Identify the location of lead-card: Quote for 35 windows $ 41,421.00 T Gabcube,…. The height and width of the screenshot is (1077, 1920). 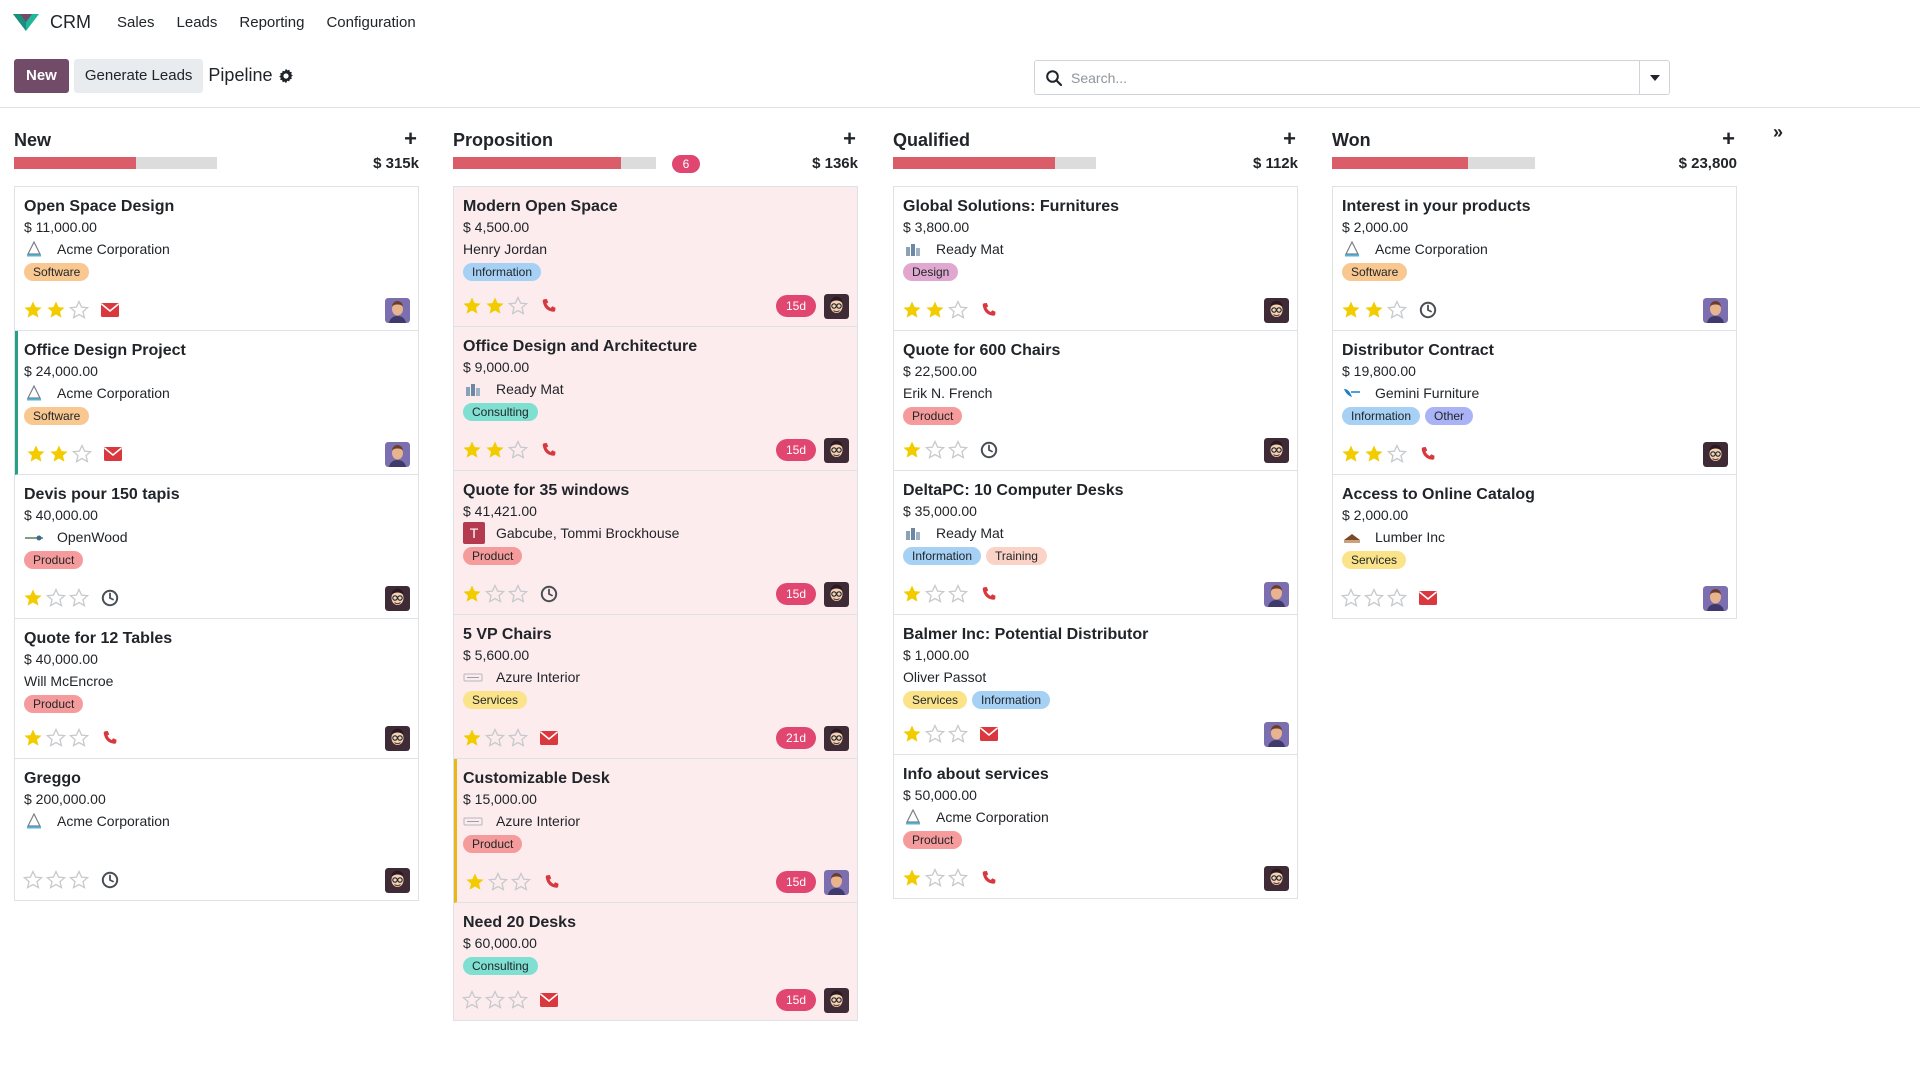
(655, 543).